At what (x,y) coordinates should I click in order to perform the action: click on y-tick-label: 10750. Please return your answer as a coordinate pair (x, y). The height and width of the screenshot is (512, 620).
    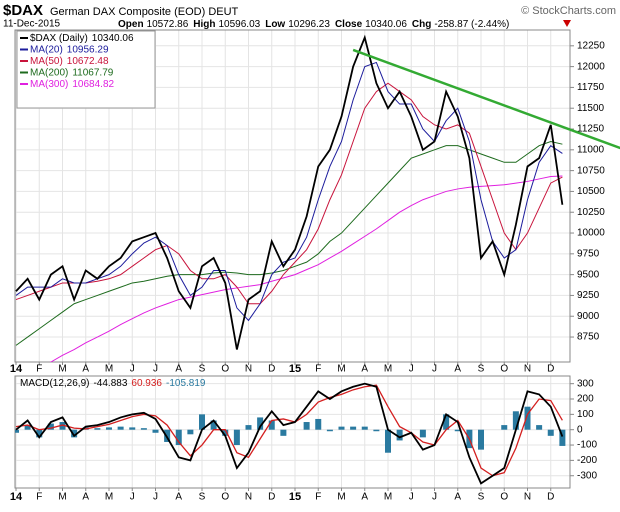
    Looking at the image, I should click on (591, 170).